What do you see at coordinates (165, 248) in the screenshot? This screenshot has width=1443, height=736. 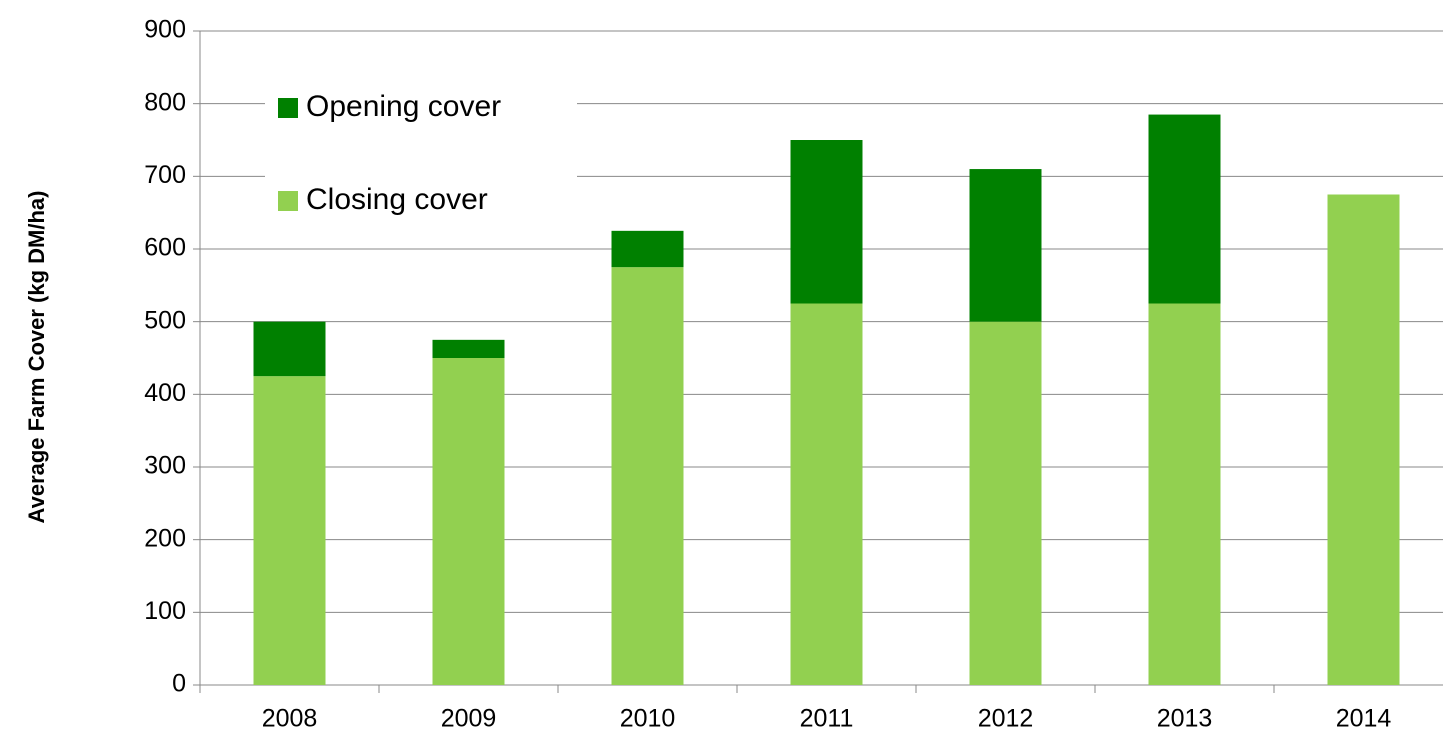 I see `y-tick-label: 600` at bounding box center [165, 248].